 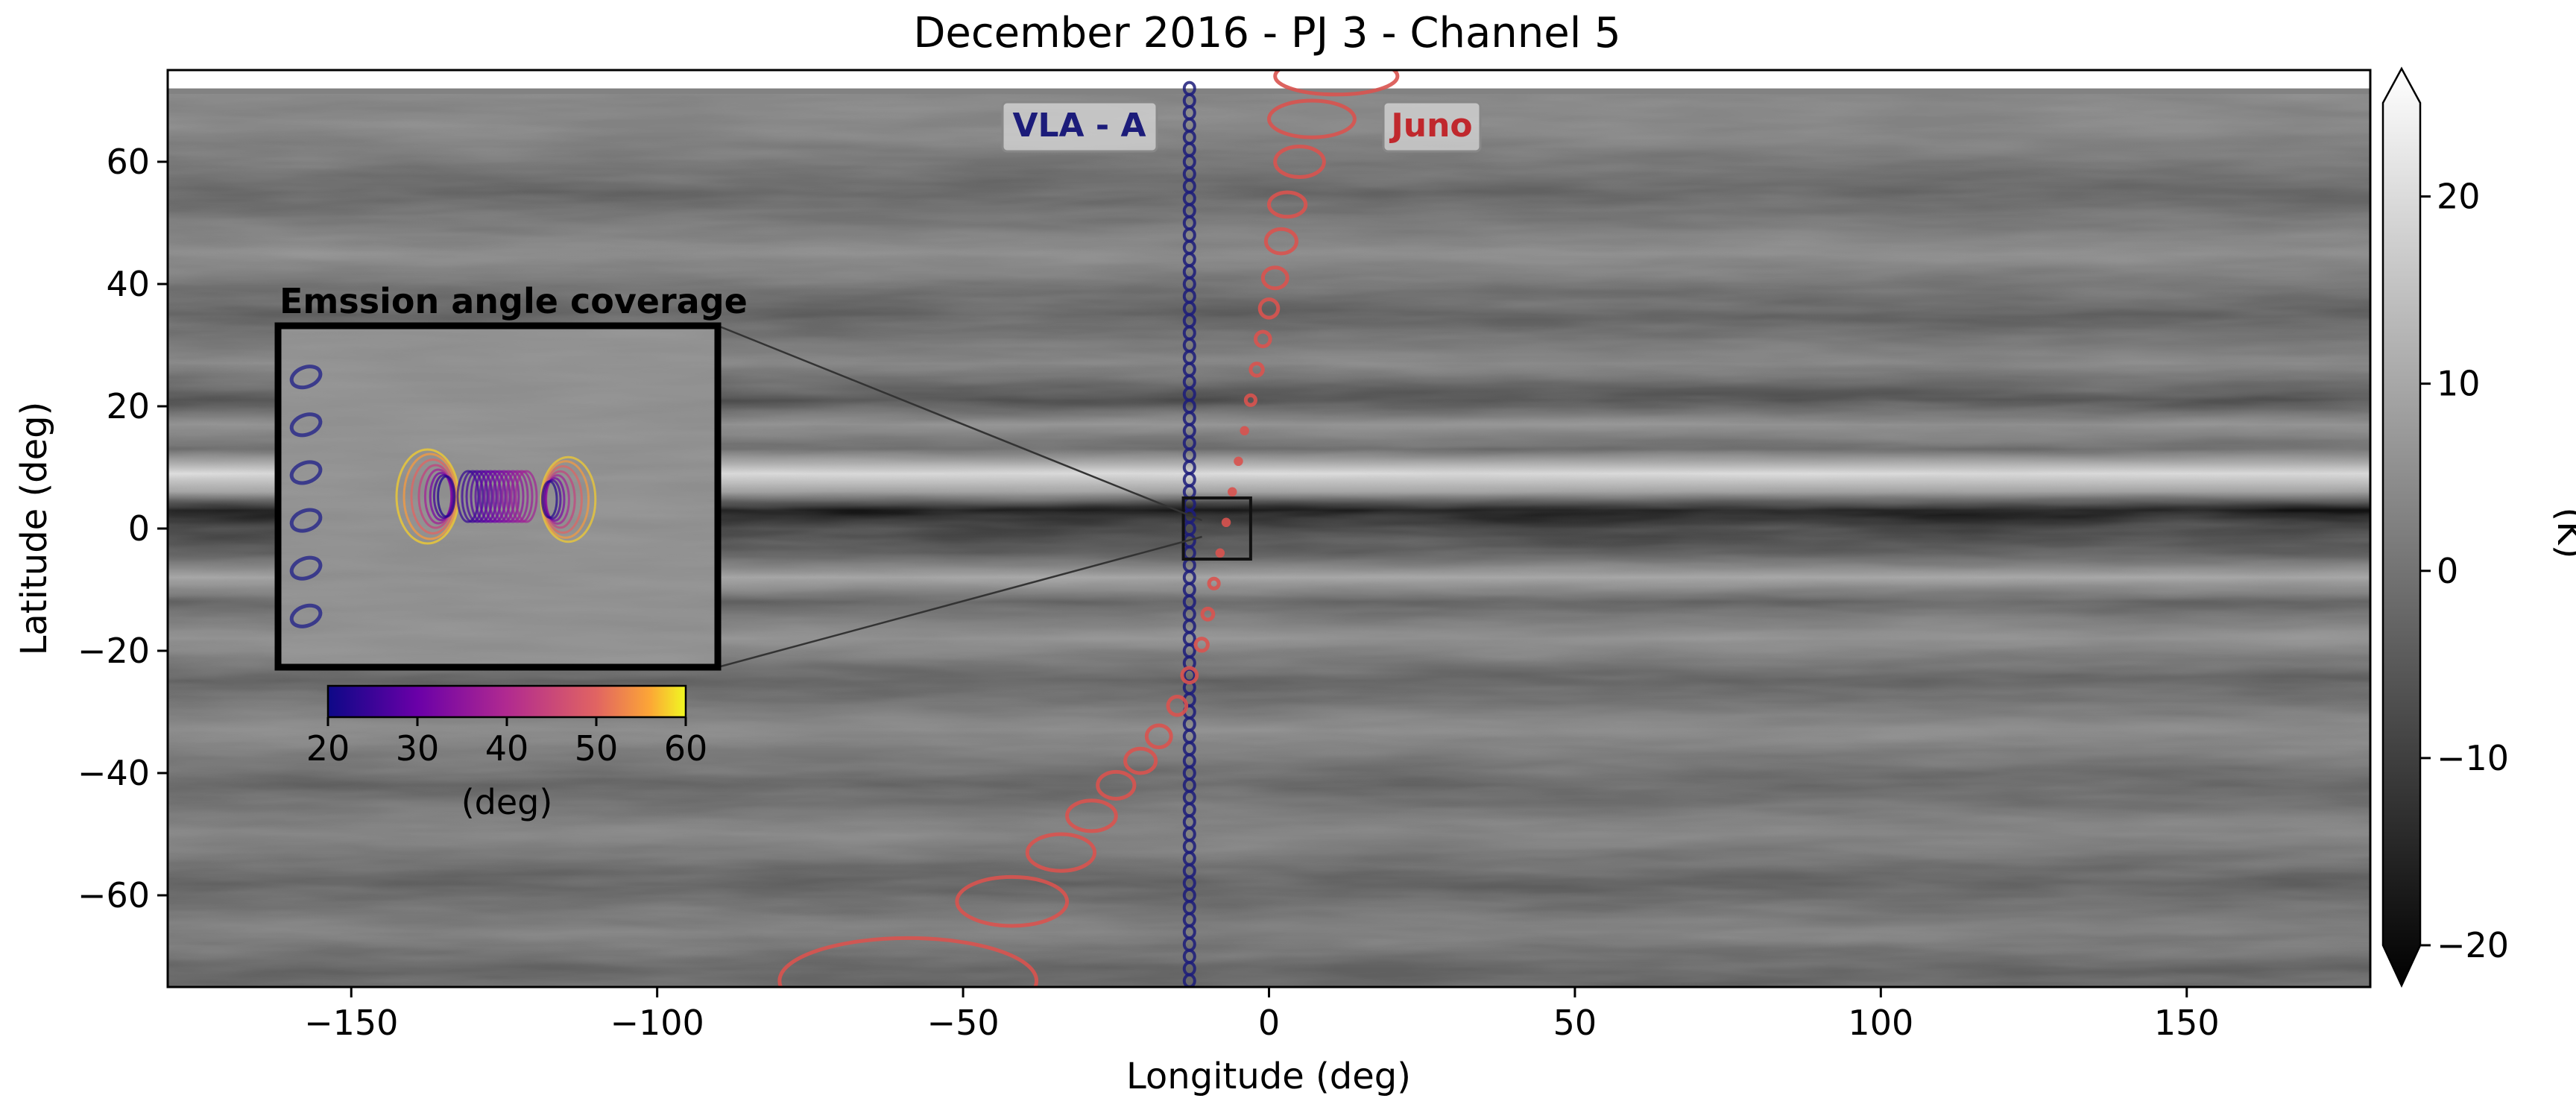 I want to click on inset-frame, so click(x=498, y=496).